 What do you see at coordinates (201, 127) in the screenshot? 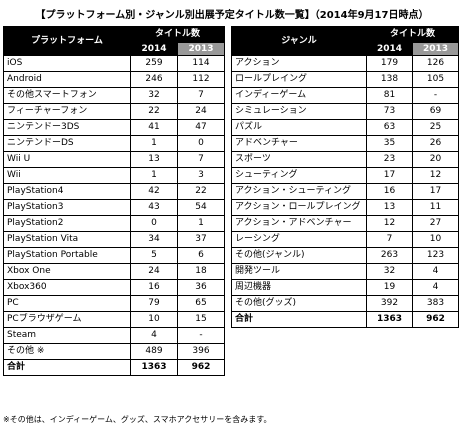
I see `value-2013: 47` at bounding box center [201, 127].